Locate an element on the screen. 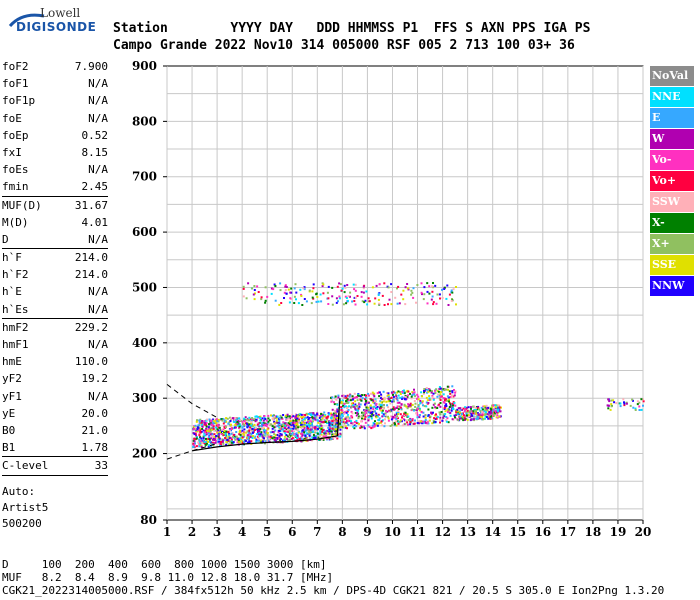 This screenshot has height=600, width=700. auto-program: Artist5 is located at coordinates (25, 507).